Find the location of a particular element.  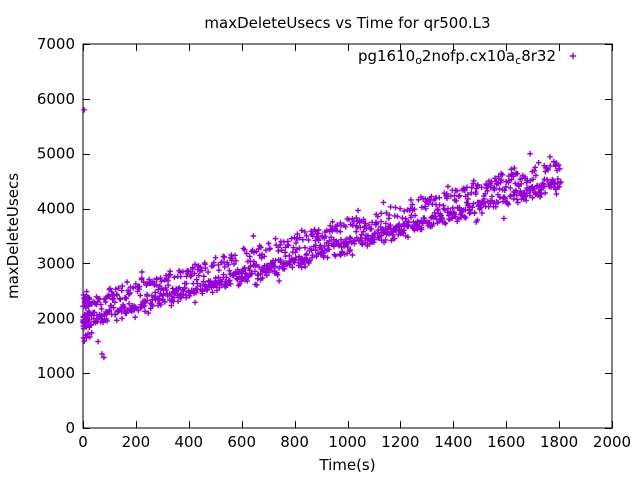

legend-label: pg1610o2nofp.cx10ac8r32 is located at coordinates (457, 57).